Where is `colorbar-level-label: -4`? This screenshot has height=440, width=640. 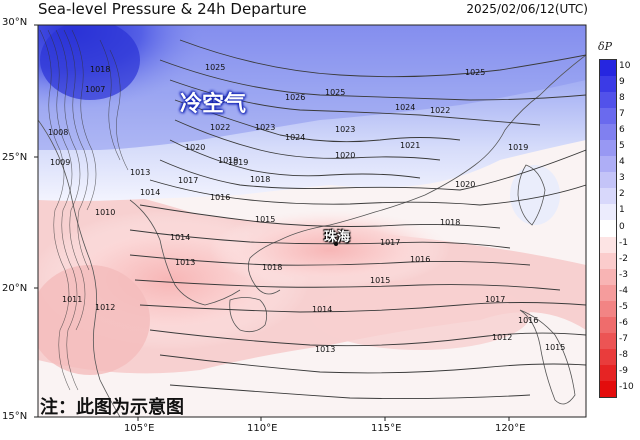 colorbar-level-label: -4 is located at coordinates (623, 290).